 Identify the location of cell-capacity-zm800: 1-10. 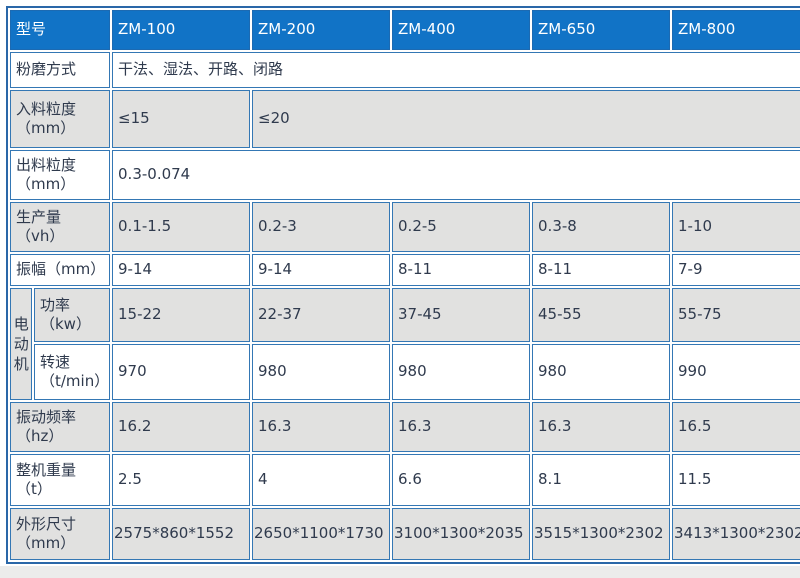
(736, 227).